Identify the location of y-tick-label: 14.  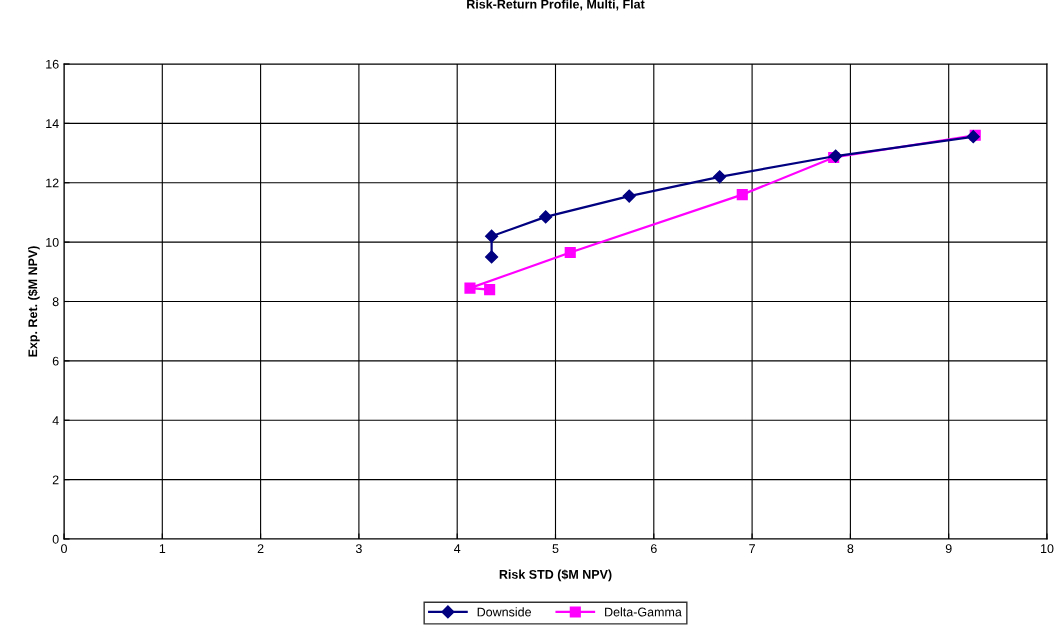
(52, 123).